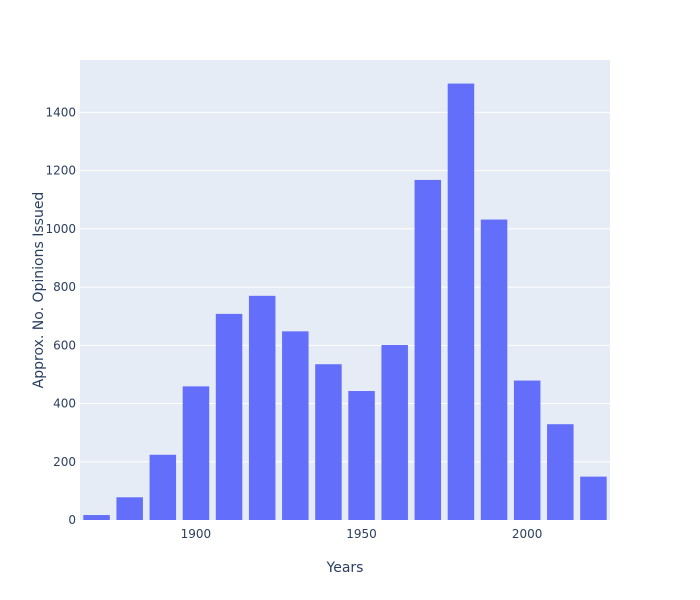  What do you see at coordinates (461, 301) in the screenshot?
I see `bar-1980` at bounding box center [461, 301].